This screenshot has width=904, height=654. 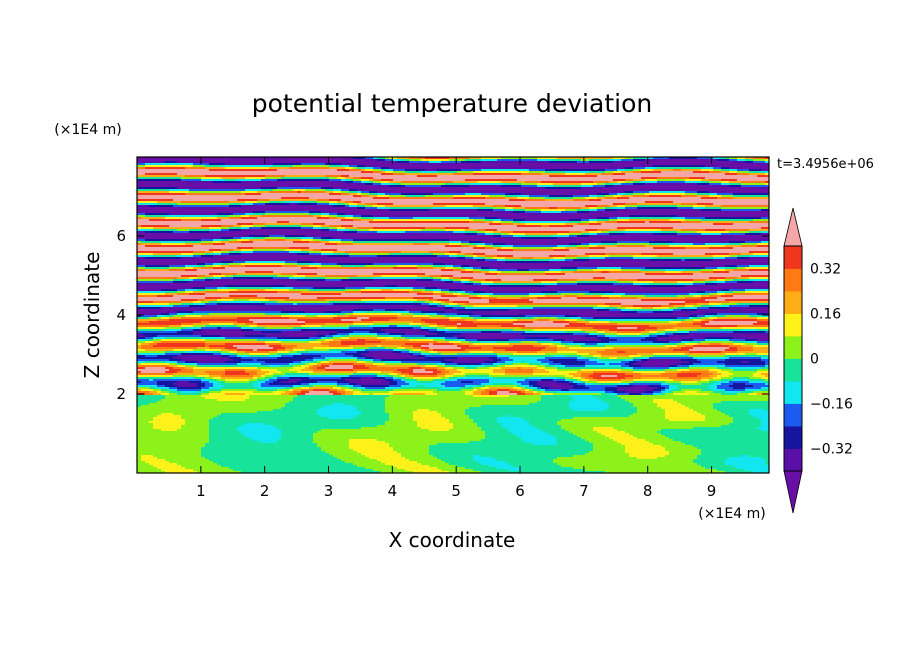 I want to click on z-unit-label: (×1E4 m), so click(x=87, y=130).